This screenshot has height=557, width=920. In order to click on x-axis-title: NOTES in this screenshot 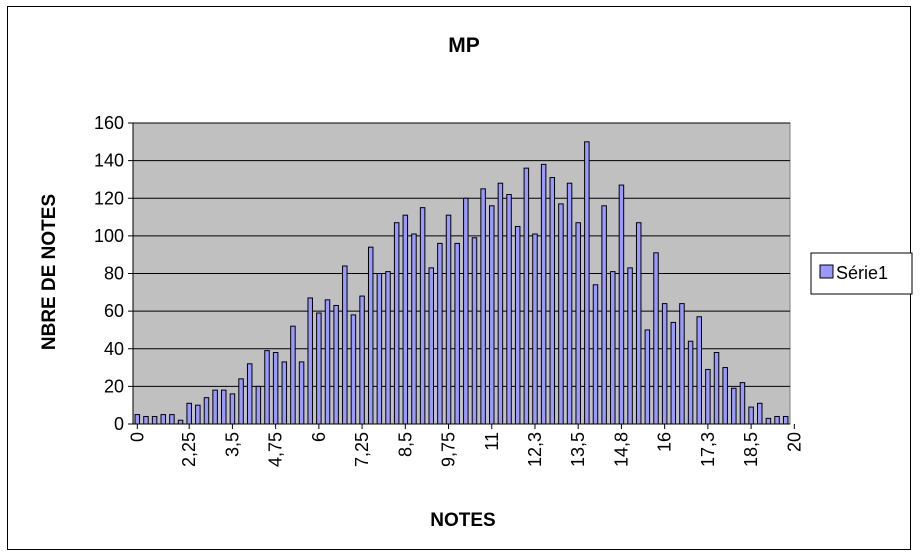, I will do `click(462, 520)`.